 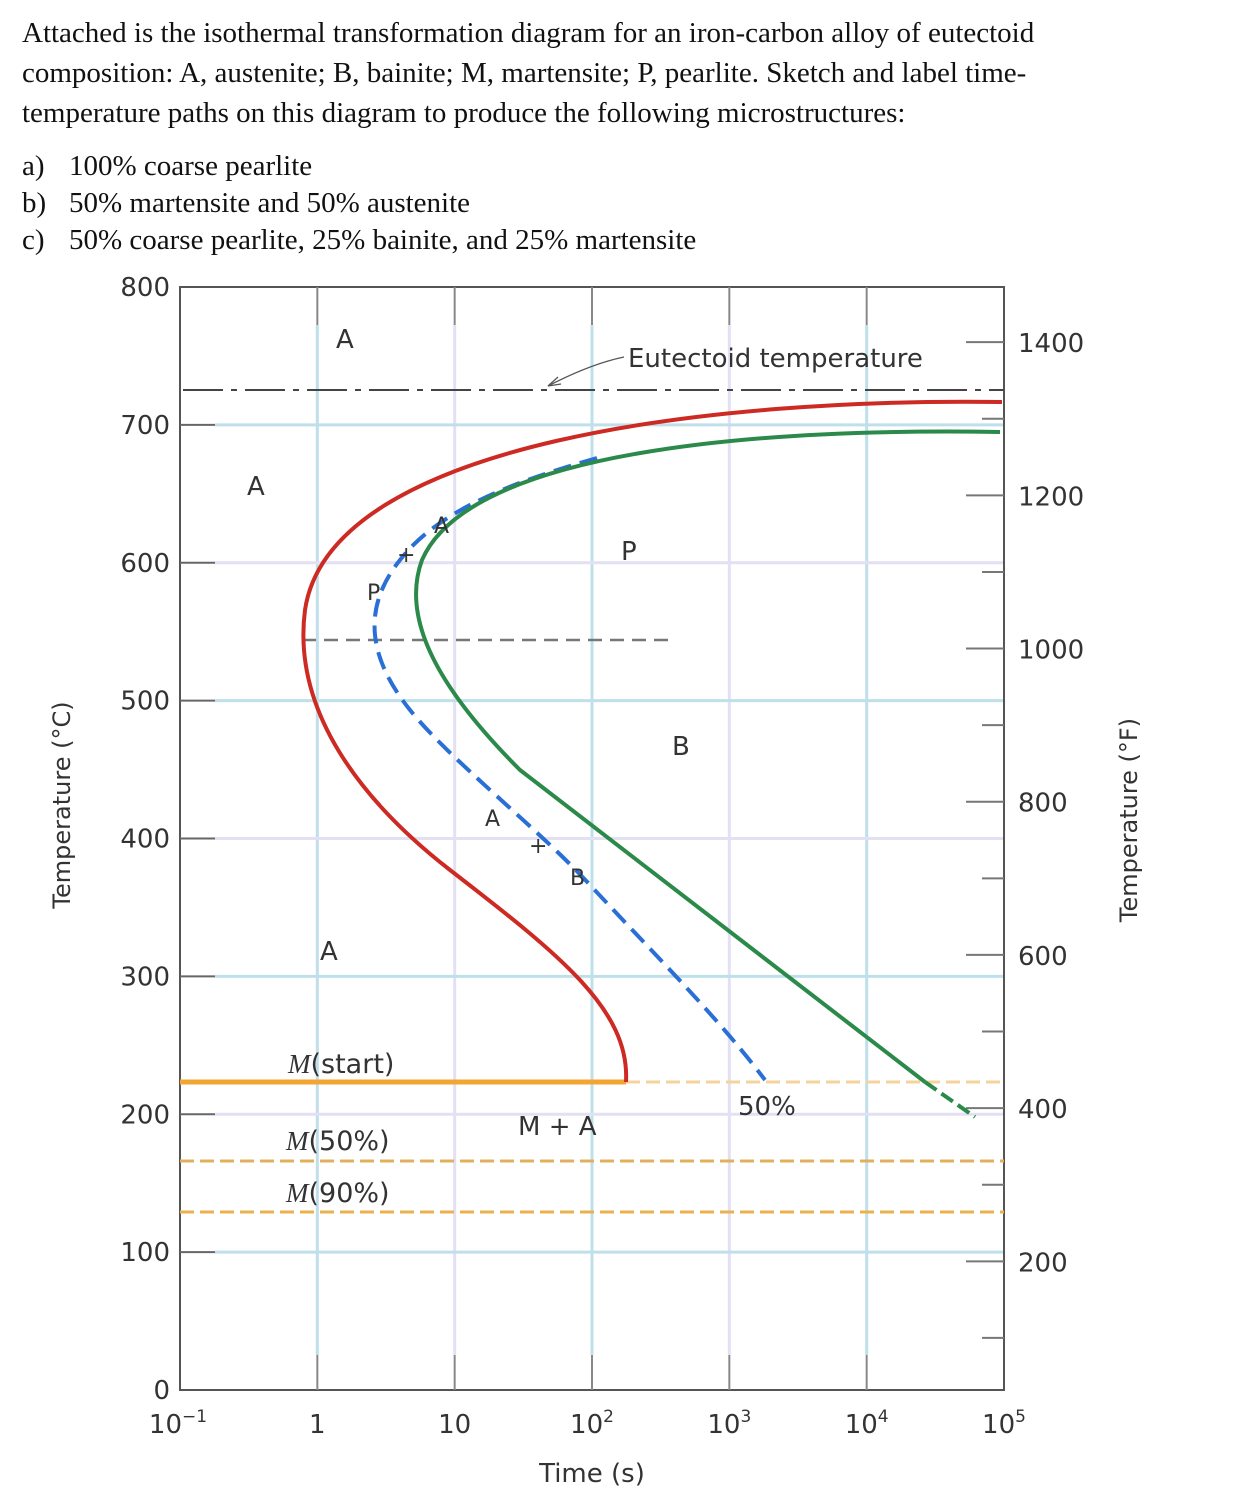 I want to click on y-axis-label-right: Temperature (°F), so click(x=1129, y=820).